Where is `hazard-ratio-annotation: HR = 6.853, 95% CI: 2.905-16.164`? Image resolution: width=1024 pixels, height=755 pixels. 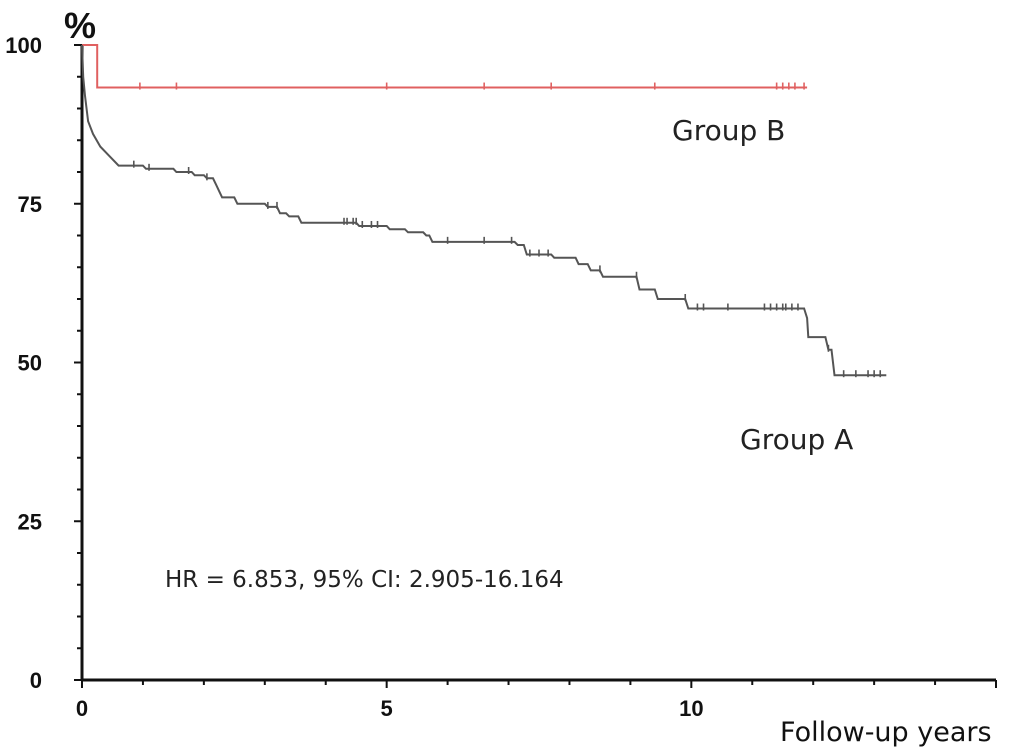 hazard-ratio-annotation: HR = 6.853, 95% CI: 2.905-16.164 is located at coordinates (364, 580).